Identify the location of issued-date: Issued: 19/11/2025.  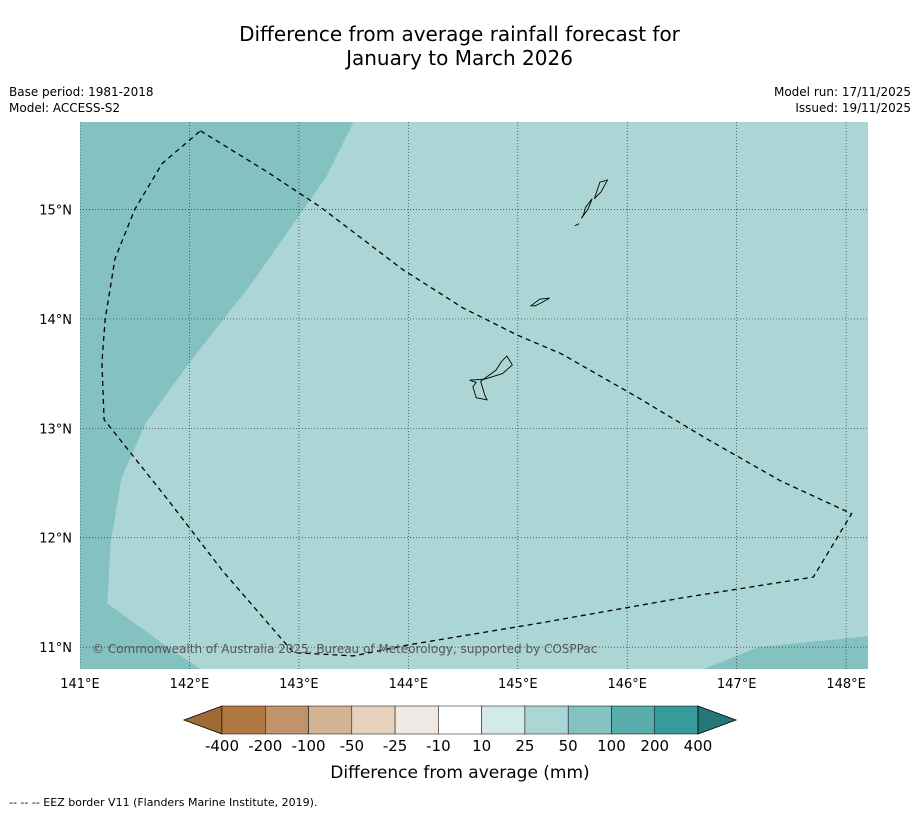
(853, 108).